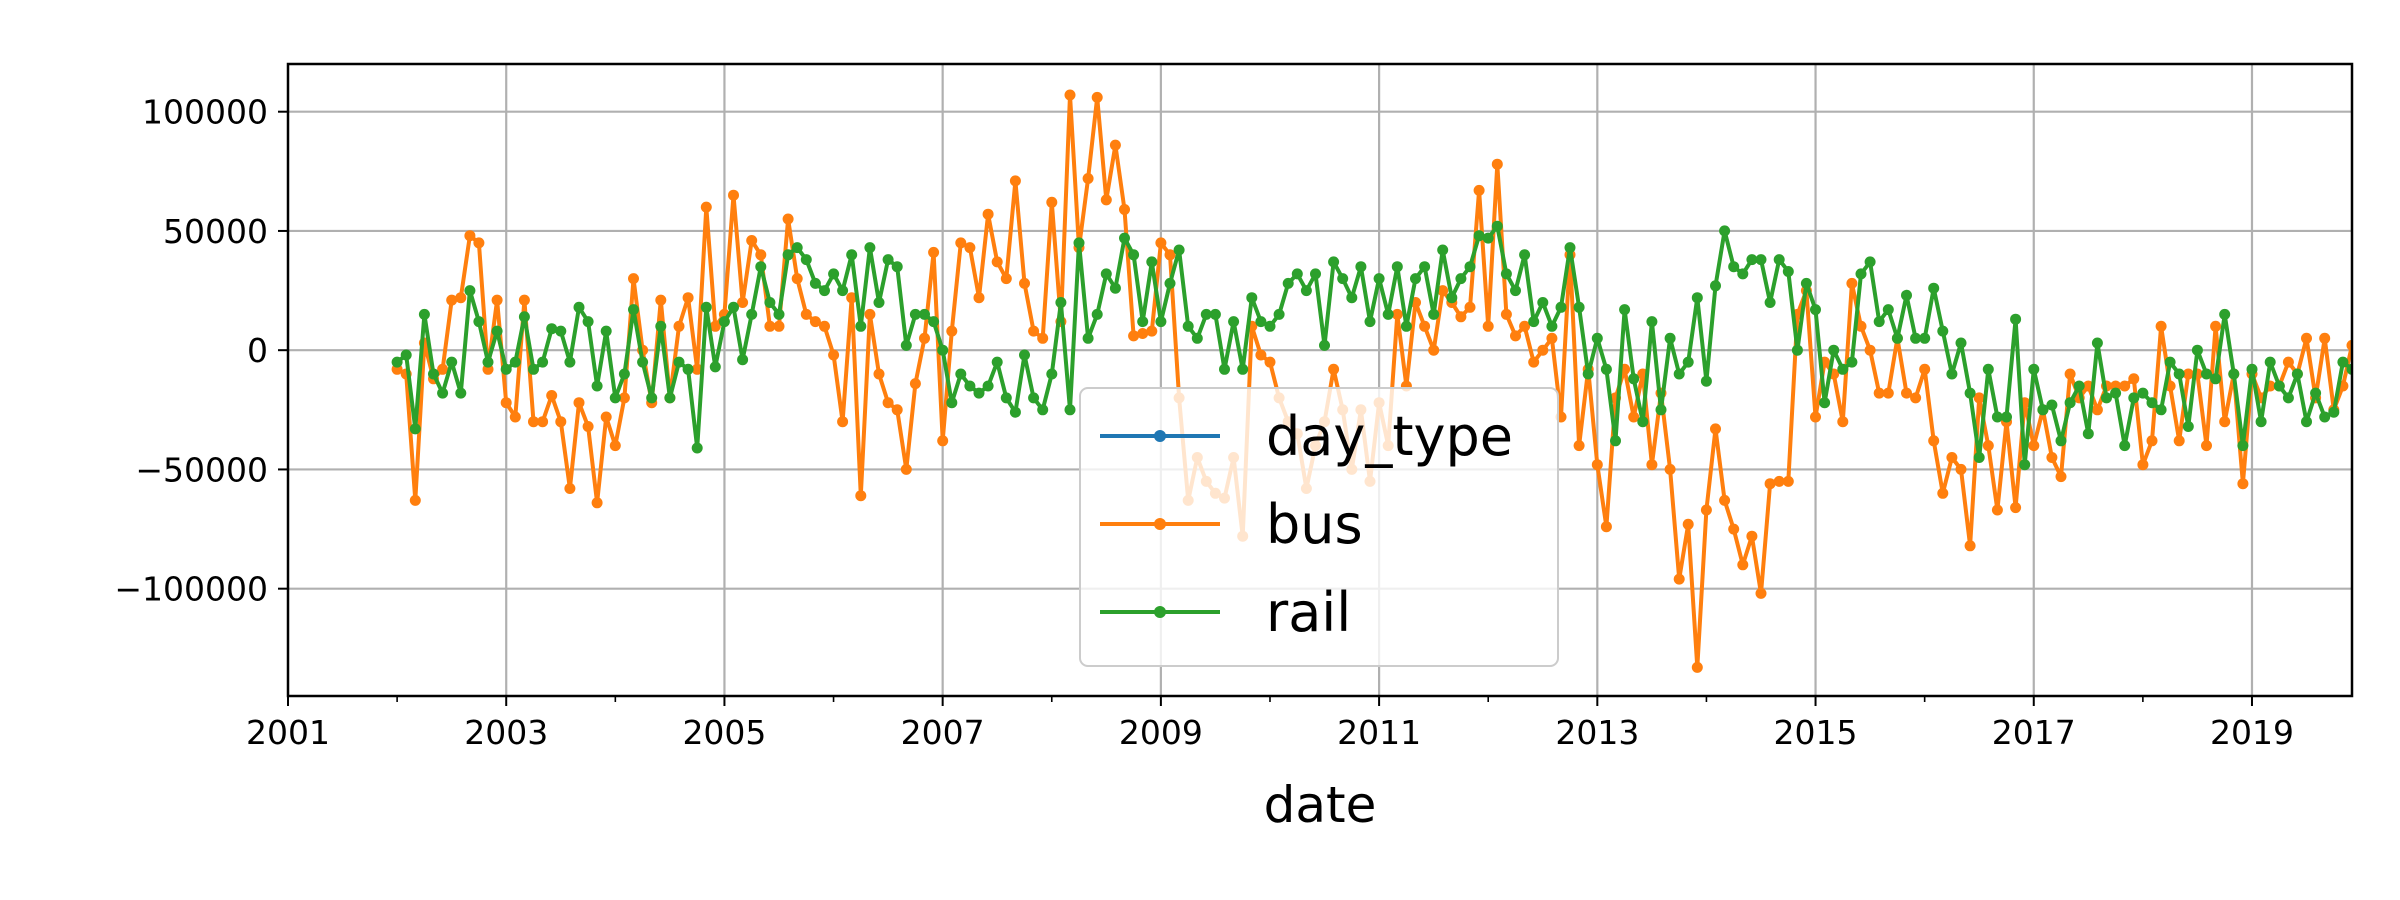 The image size is (2400, 900). Describe the element at coordinates (506, 732) in the screenshot. I see `x-tick-label: 2003` at that location.